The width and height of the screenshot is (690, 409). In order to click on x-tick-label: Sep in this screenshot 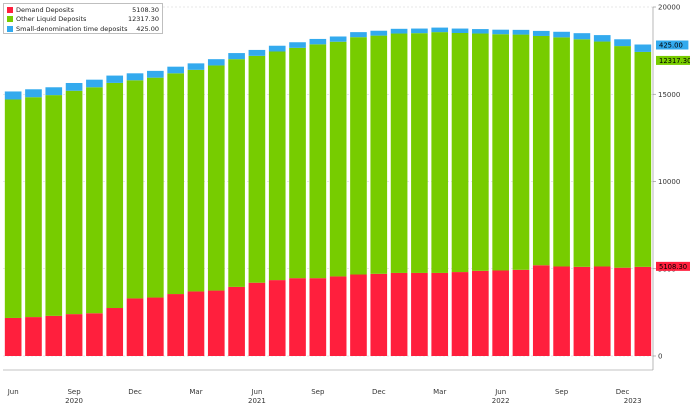, I will do `click(562, 392)`.